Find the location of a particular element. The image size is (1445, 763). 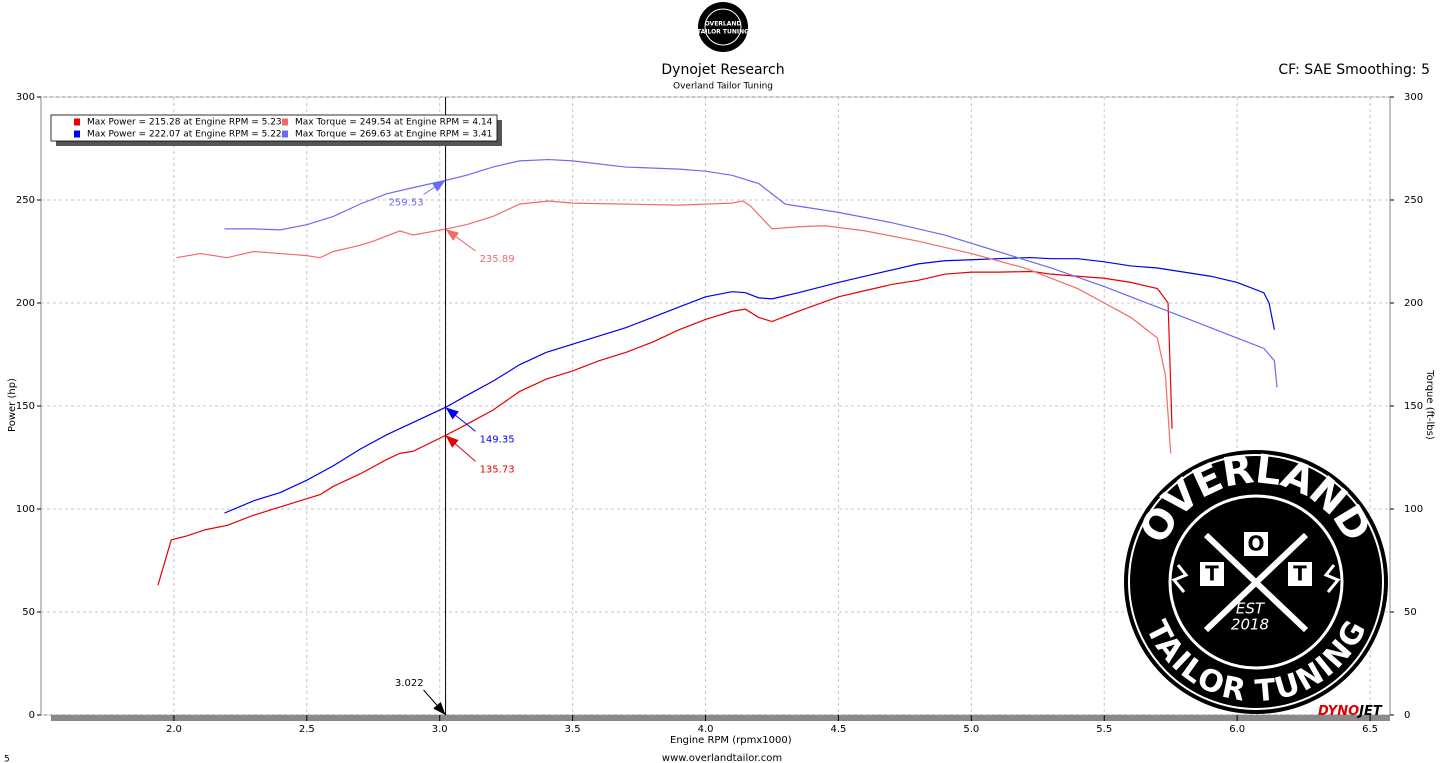

legend-box is located at coordinates (274, 128).